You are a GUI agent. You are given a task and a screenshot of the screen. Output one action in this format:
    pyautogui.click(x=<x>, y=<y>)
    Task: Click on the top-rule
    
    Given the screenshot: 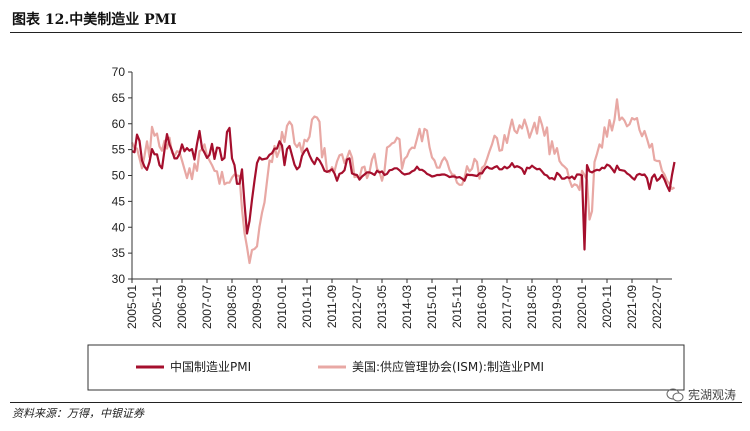 What is the action you would take?
    pyautogui.click(x=376, y=32)
    